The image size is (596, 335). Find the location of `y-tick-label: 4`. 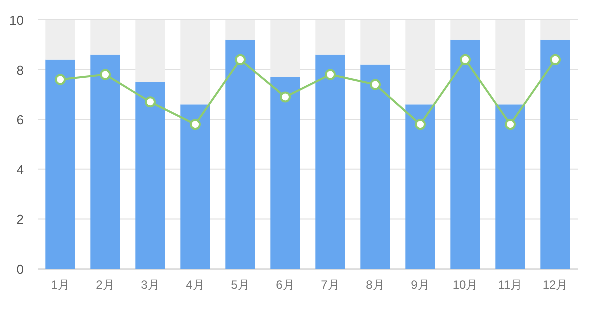

y-tick-label: 4 is located at coordinates (20, 170).